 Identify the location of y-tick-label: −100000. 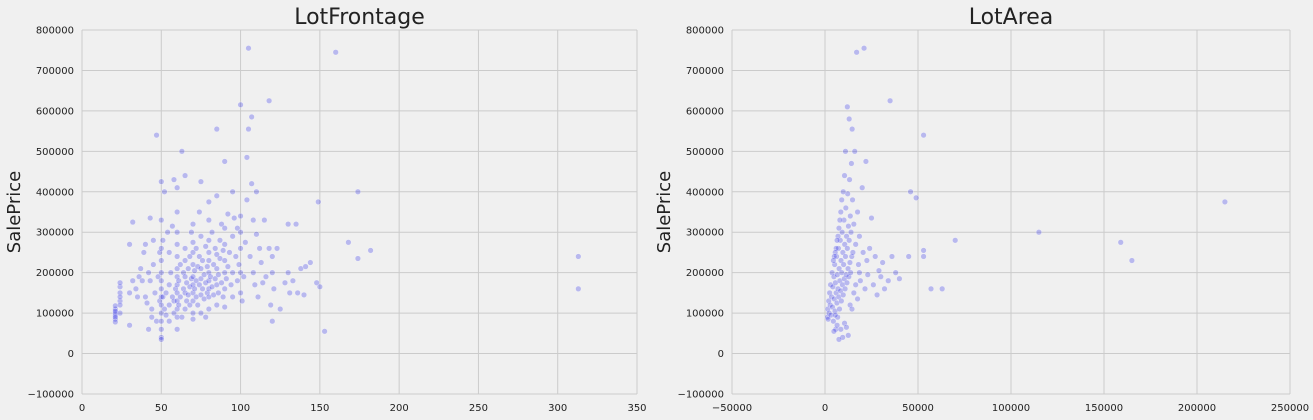
(700, 395).